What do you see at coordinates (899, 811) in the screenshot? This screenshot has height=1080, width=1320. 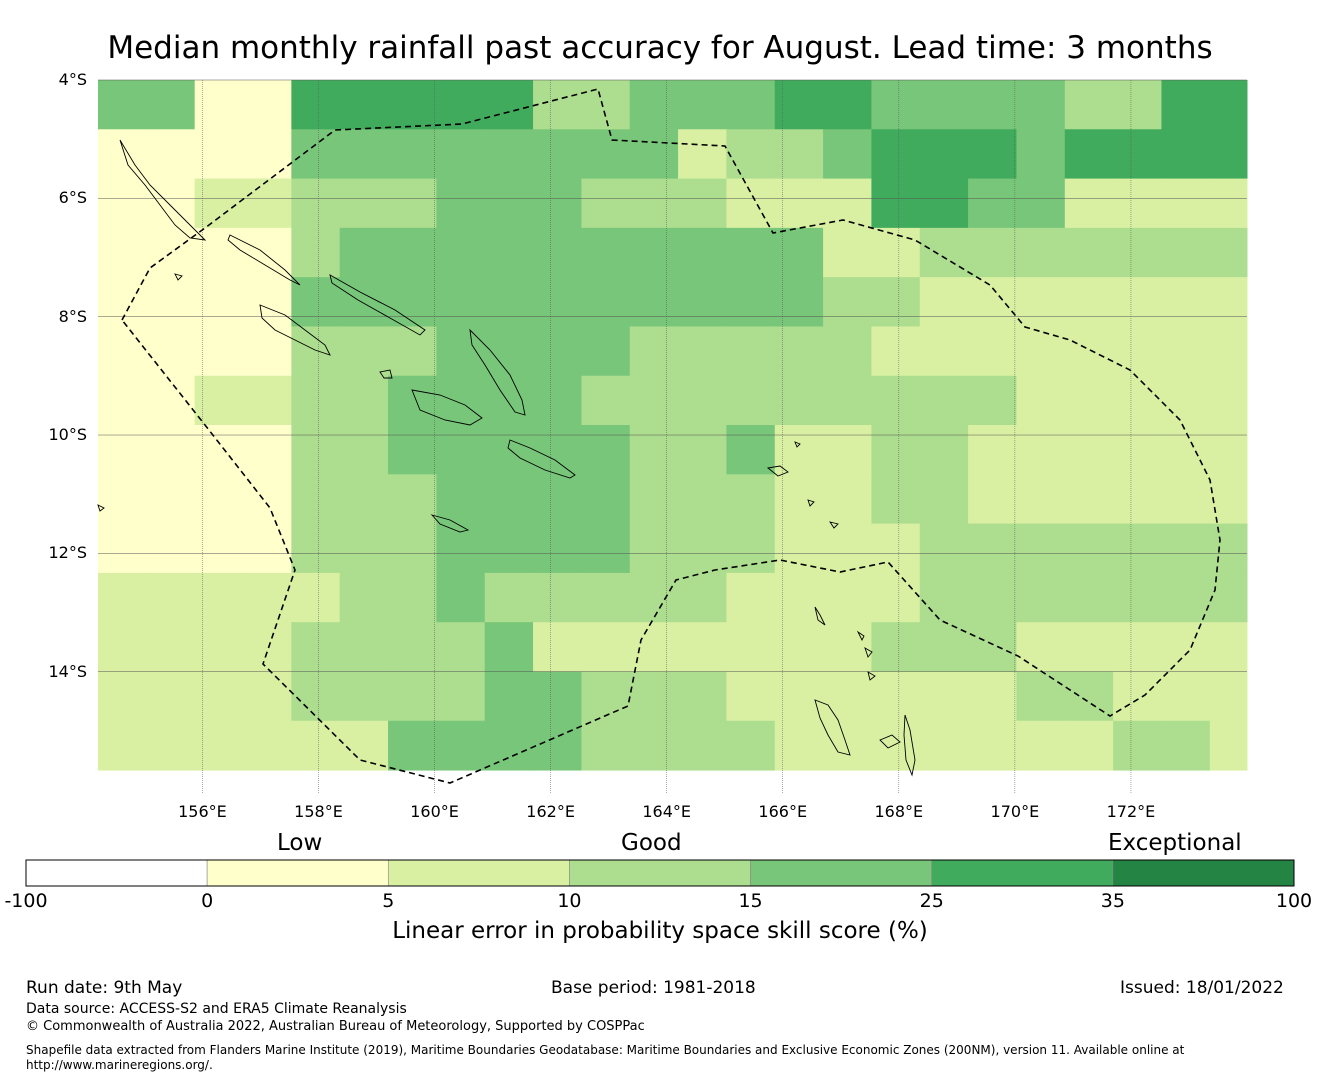 I see `longitude-tick-label: 168°E` at bounding box center [899, 811].